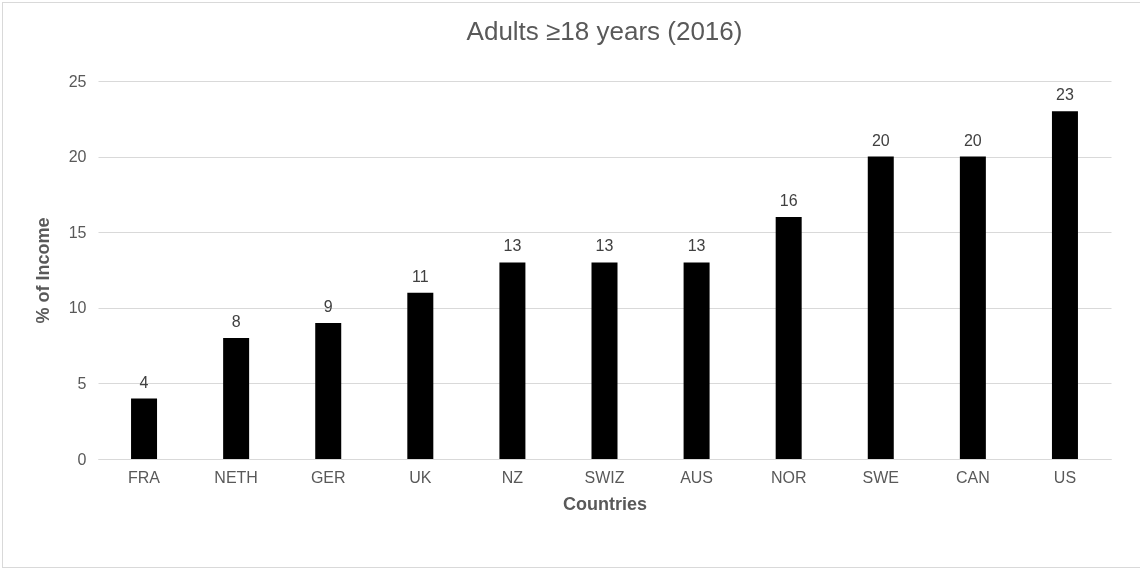 The image size is (1142, 570). Describe the element at coordinates (82, 383) in the screenshot. I see `y-tick-label: 5` at that location.